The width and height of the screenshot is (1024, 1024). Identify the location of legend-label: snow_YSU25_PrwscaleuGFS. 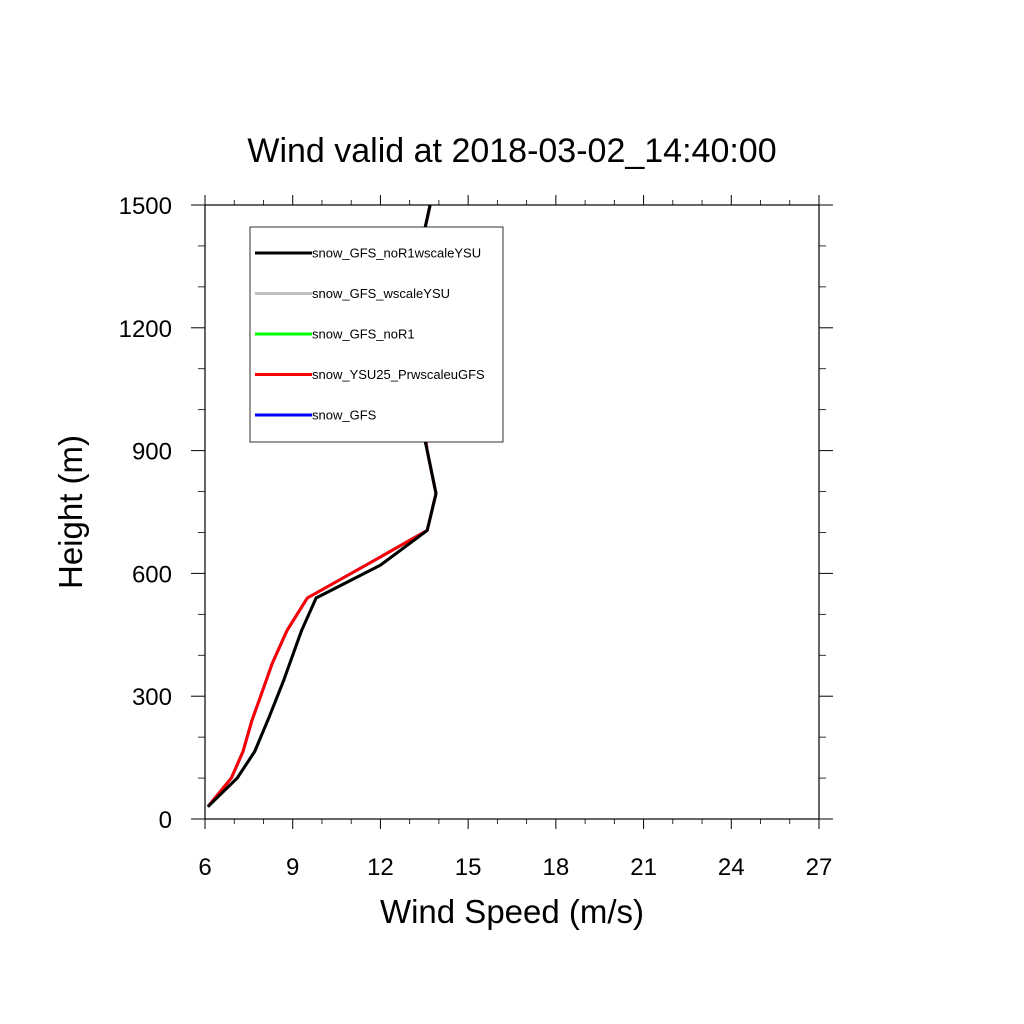
(398, 374).